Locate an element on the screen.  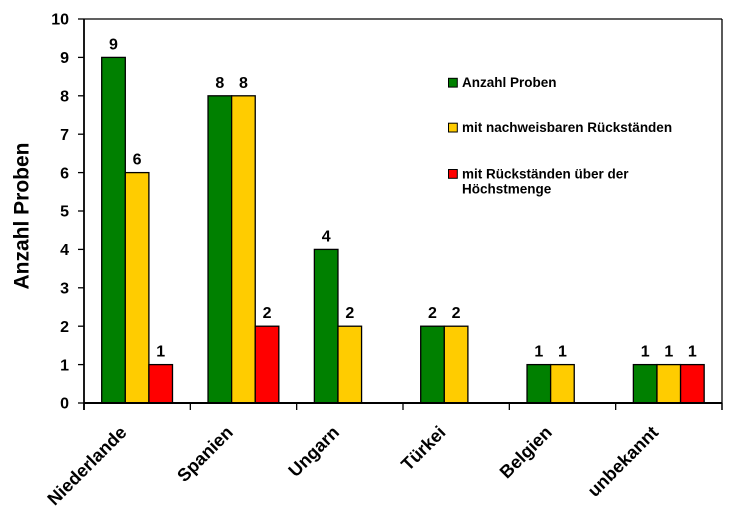
svg-text: mit nachweisbaren Rückständen is located at coordinates (567, 127).